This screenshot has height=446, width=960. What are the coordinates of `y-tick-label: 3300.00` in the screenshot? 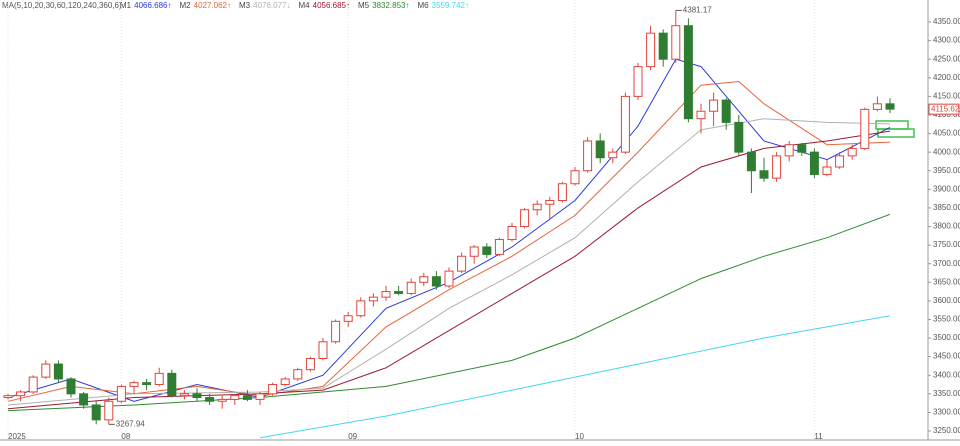 It's located at (946, 412).